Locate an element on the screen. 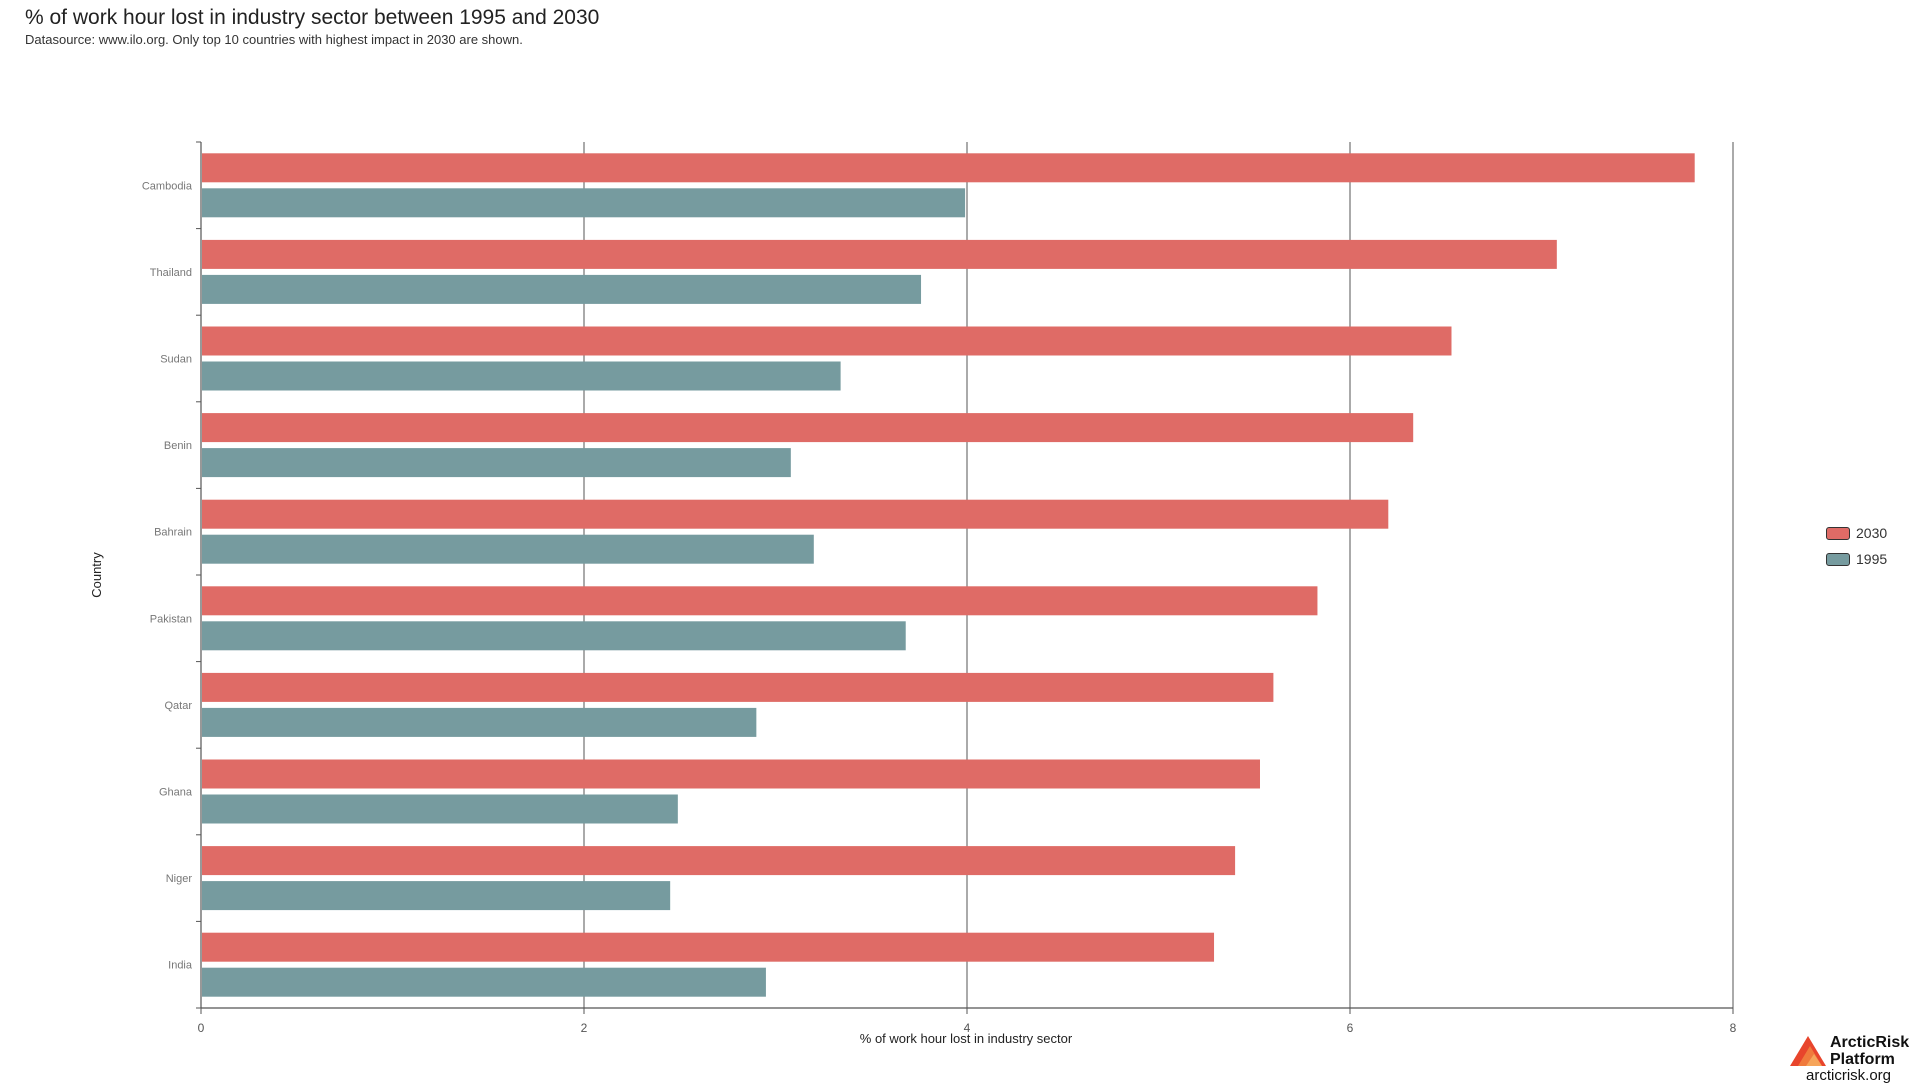 Image resolution: width=1920 pixels, height=1084 pixels. x-tick-label-2: 4 is located at coordinates (967, 1028).